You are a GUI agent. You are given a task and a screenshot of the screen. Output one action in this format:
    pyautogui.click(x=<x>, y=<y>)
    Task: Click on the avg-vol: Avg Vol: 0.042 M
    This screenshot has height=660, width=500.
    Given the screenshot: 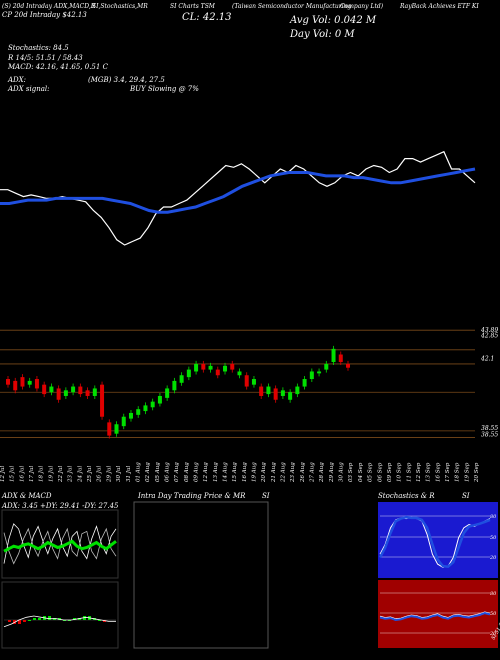 What is the action you would take?
    pyautogui.click(x=333, y=20)
    